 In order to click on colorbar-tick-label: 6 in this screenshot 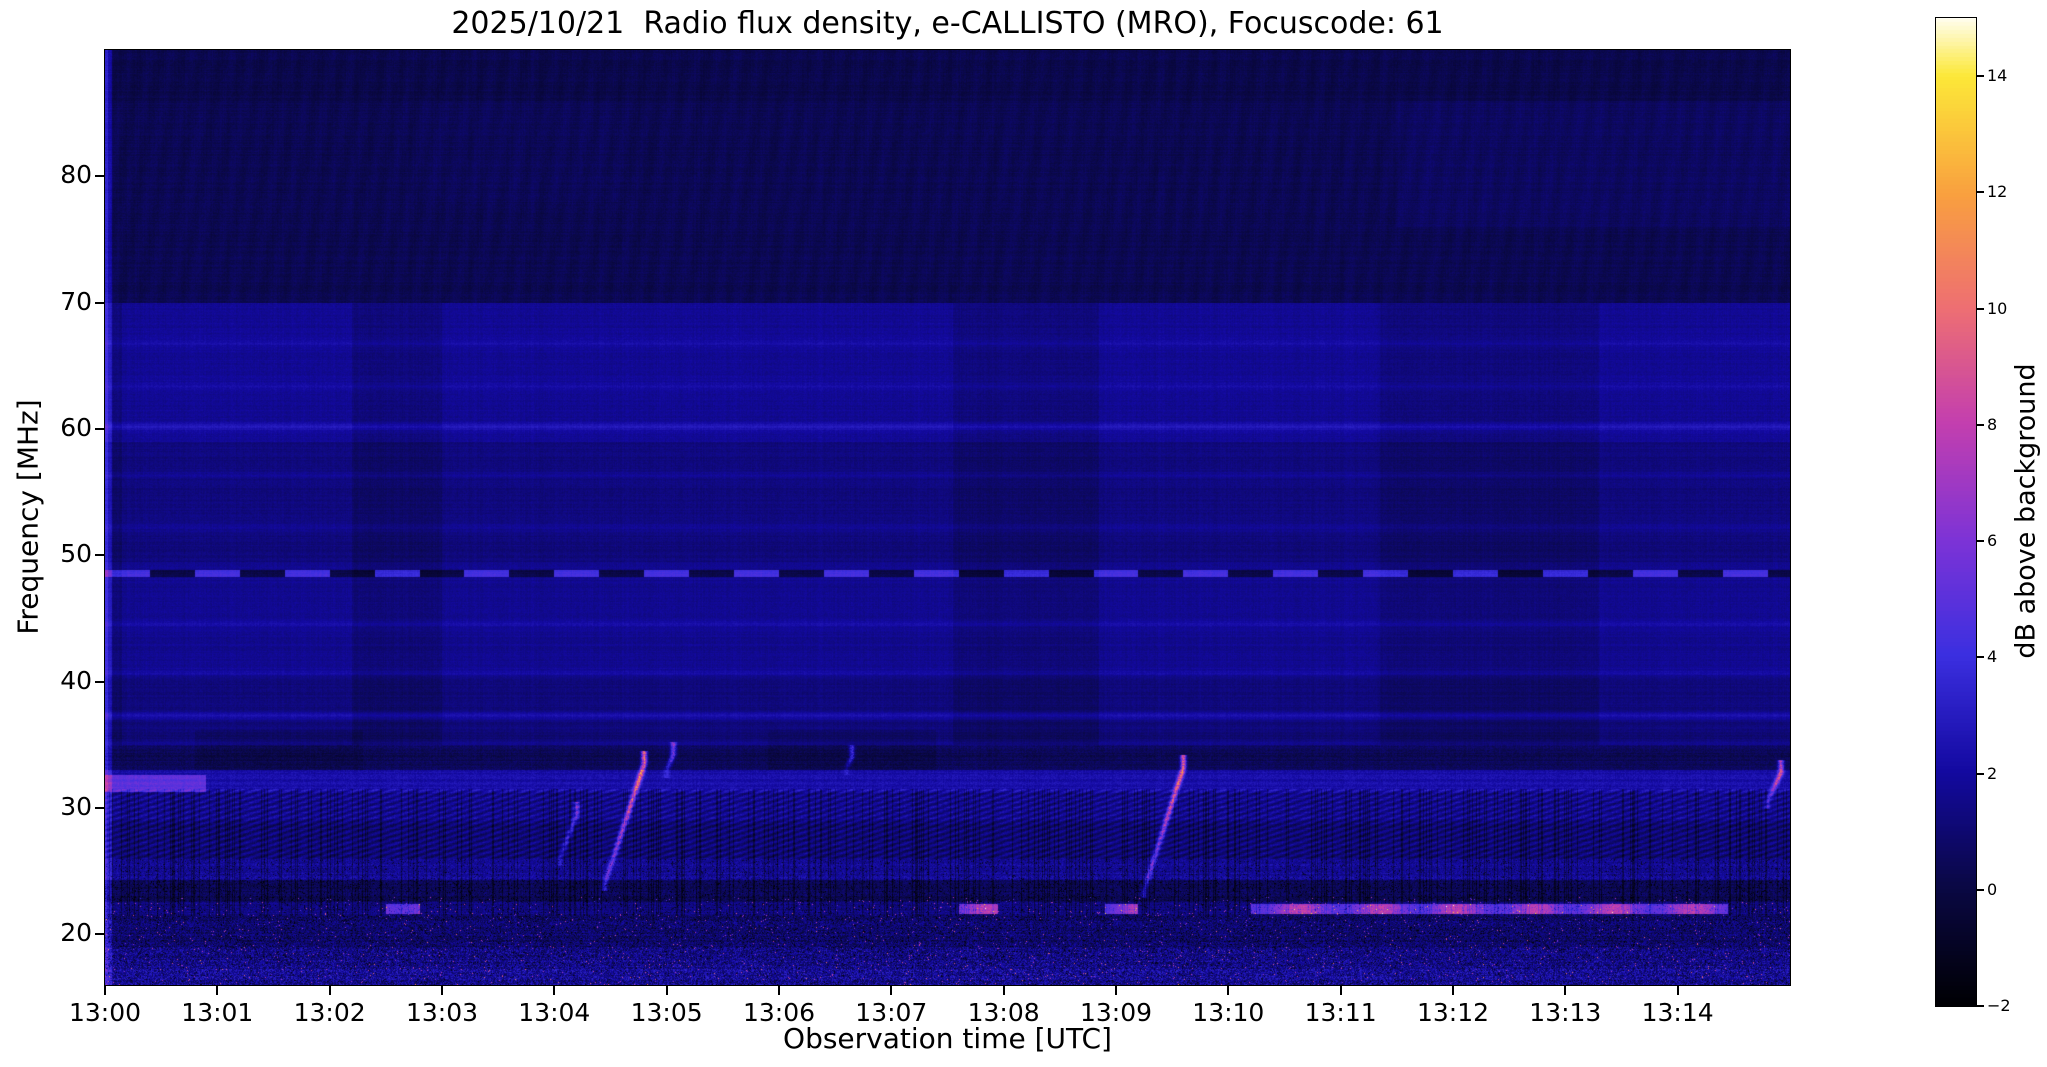, I will do `click(1992, 541)`.